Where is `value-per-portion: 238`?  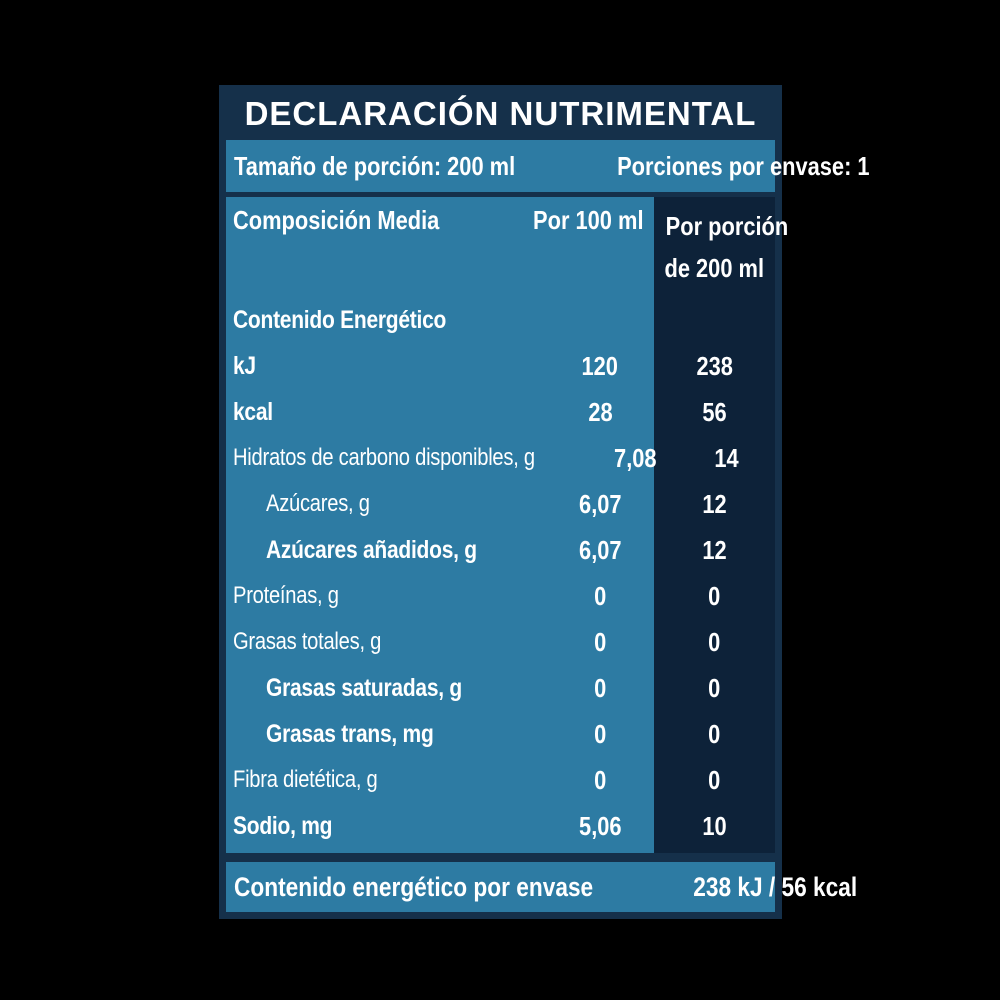
value-per-portion: 238 is located at coordinates (714, 366).